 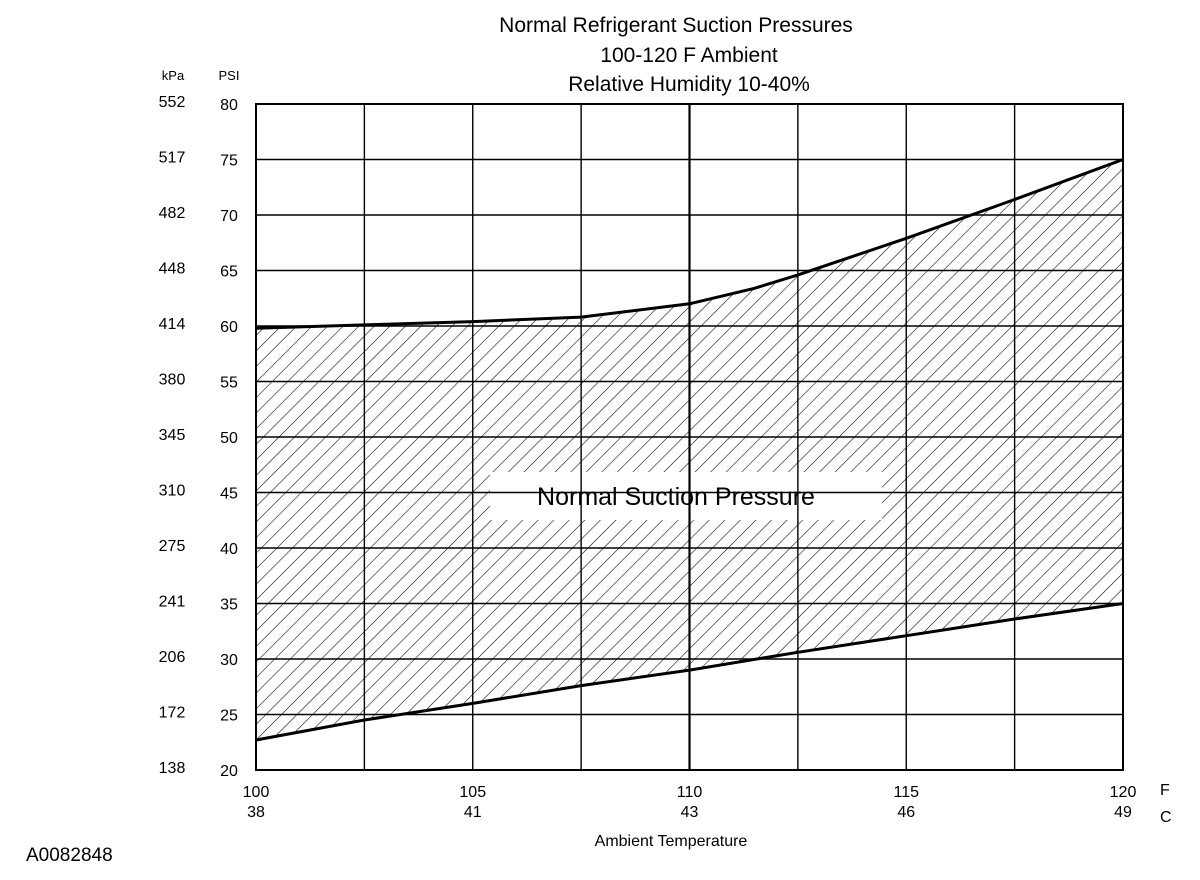 What do you see at coordinates (229, 272) in the screenshot?
I see `y-tick-label-psi: 65` at bounding box center [229, 272].